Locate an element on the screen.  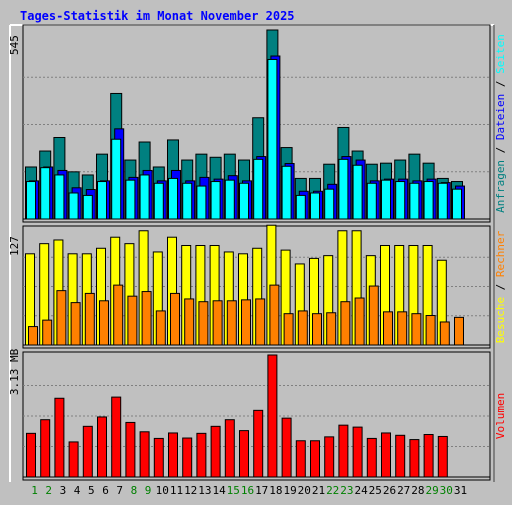
day-label-14: 14 is located at coordinates (219, 490).